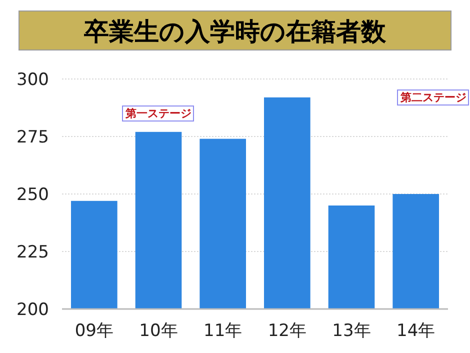 The width and height of the screenshot is (470, 353). What do you see at coordinates (223, 331) in the screenshot?
I see `x-tick-label: 11年` at bounding box center [223, 331].